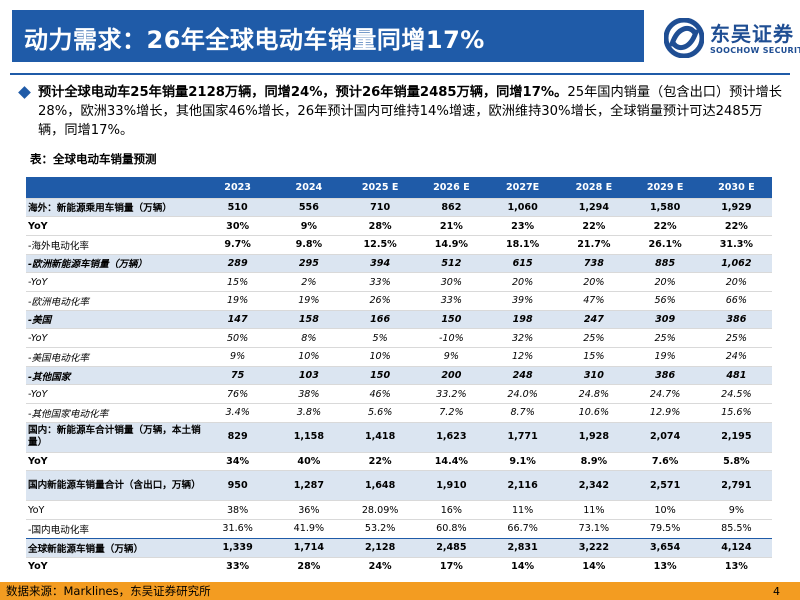 The height and width of the screenshot is (600, 800). Describe the element at coordinates (380, 319) in the screenshot. I see `table-cell: 166` at that location.